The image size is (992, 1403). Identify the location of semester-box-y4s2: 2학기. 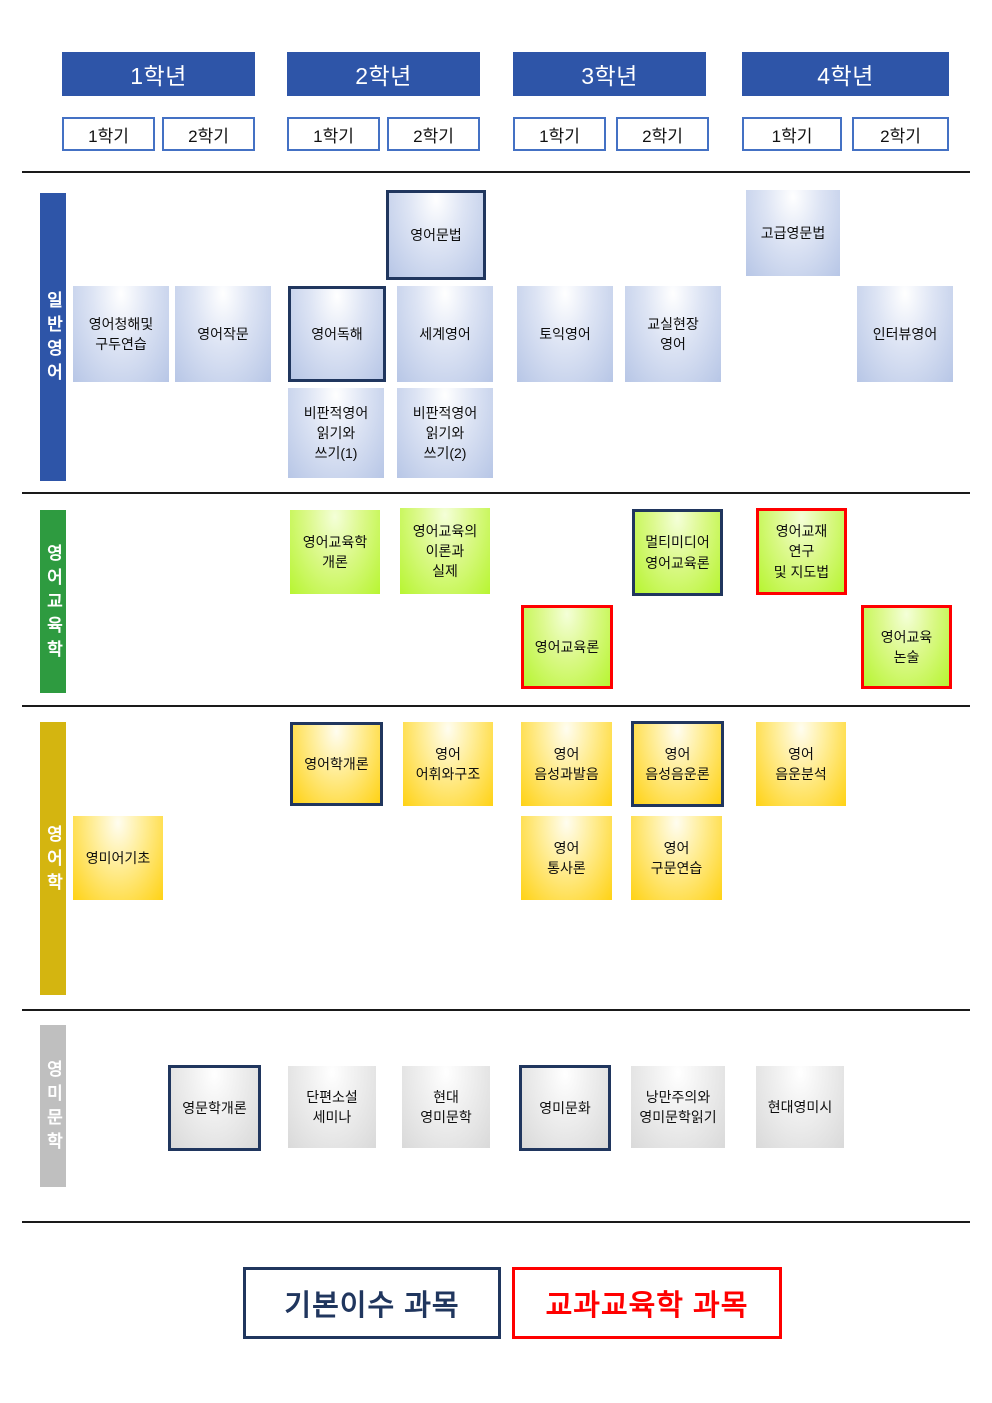
(900, 134).